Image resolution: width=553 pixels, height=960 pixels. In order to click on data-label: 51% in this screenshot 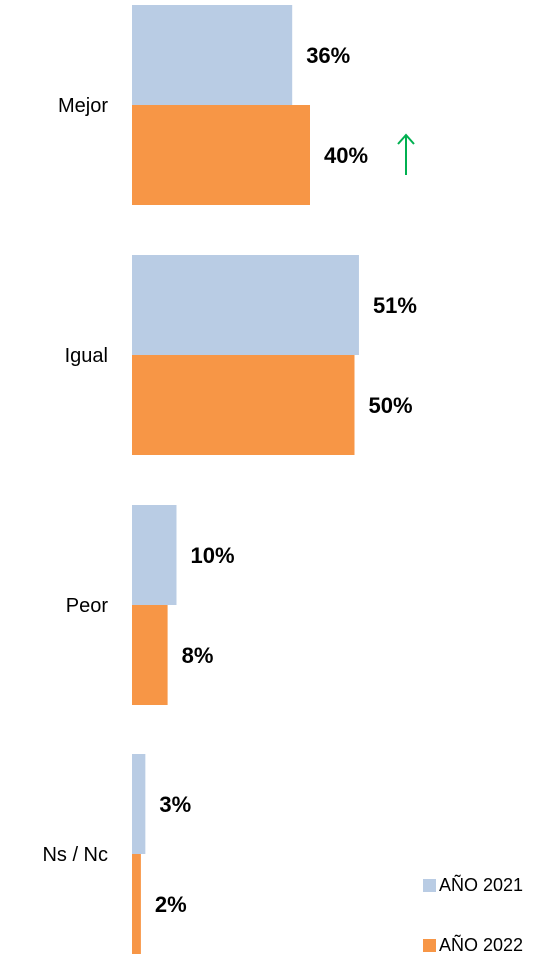, I will do `click(395, 305)`.